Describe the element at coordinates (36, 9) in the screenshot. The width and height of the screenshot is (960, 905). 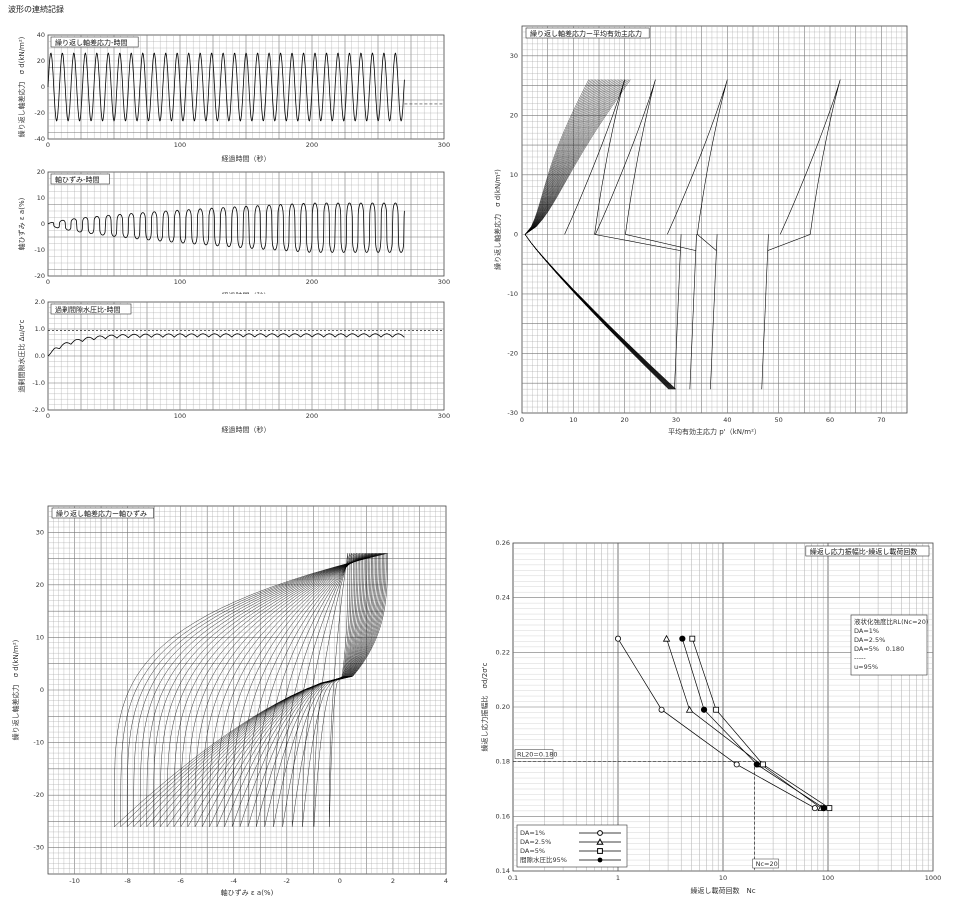
I see `page-title: 波形の連続記録` at that location.